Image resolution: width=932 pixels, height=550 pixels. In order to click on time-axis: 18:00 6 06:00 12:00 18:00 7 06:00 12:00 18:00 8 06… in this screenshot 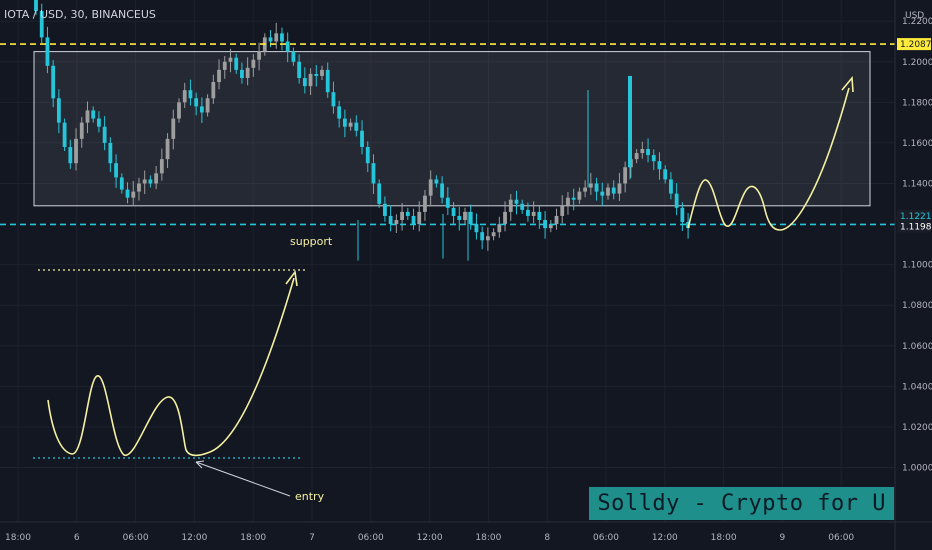, I will do `click(466, 532)`.